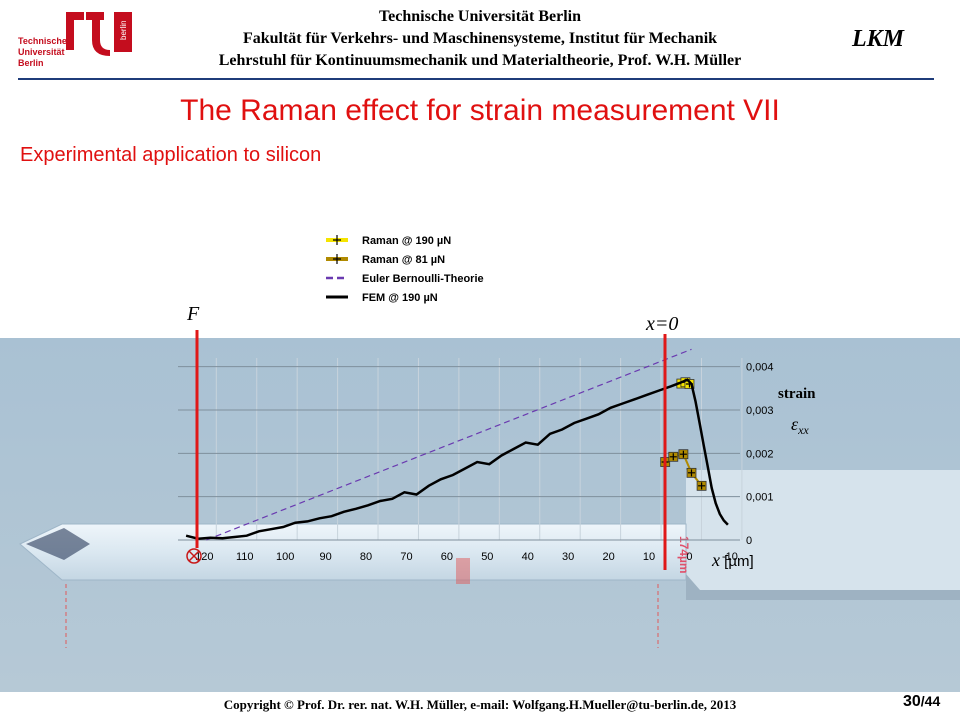  I want to click on x-tick-label-6: 60, so click(447, 557).